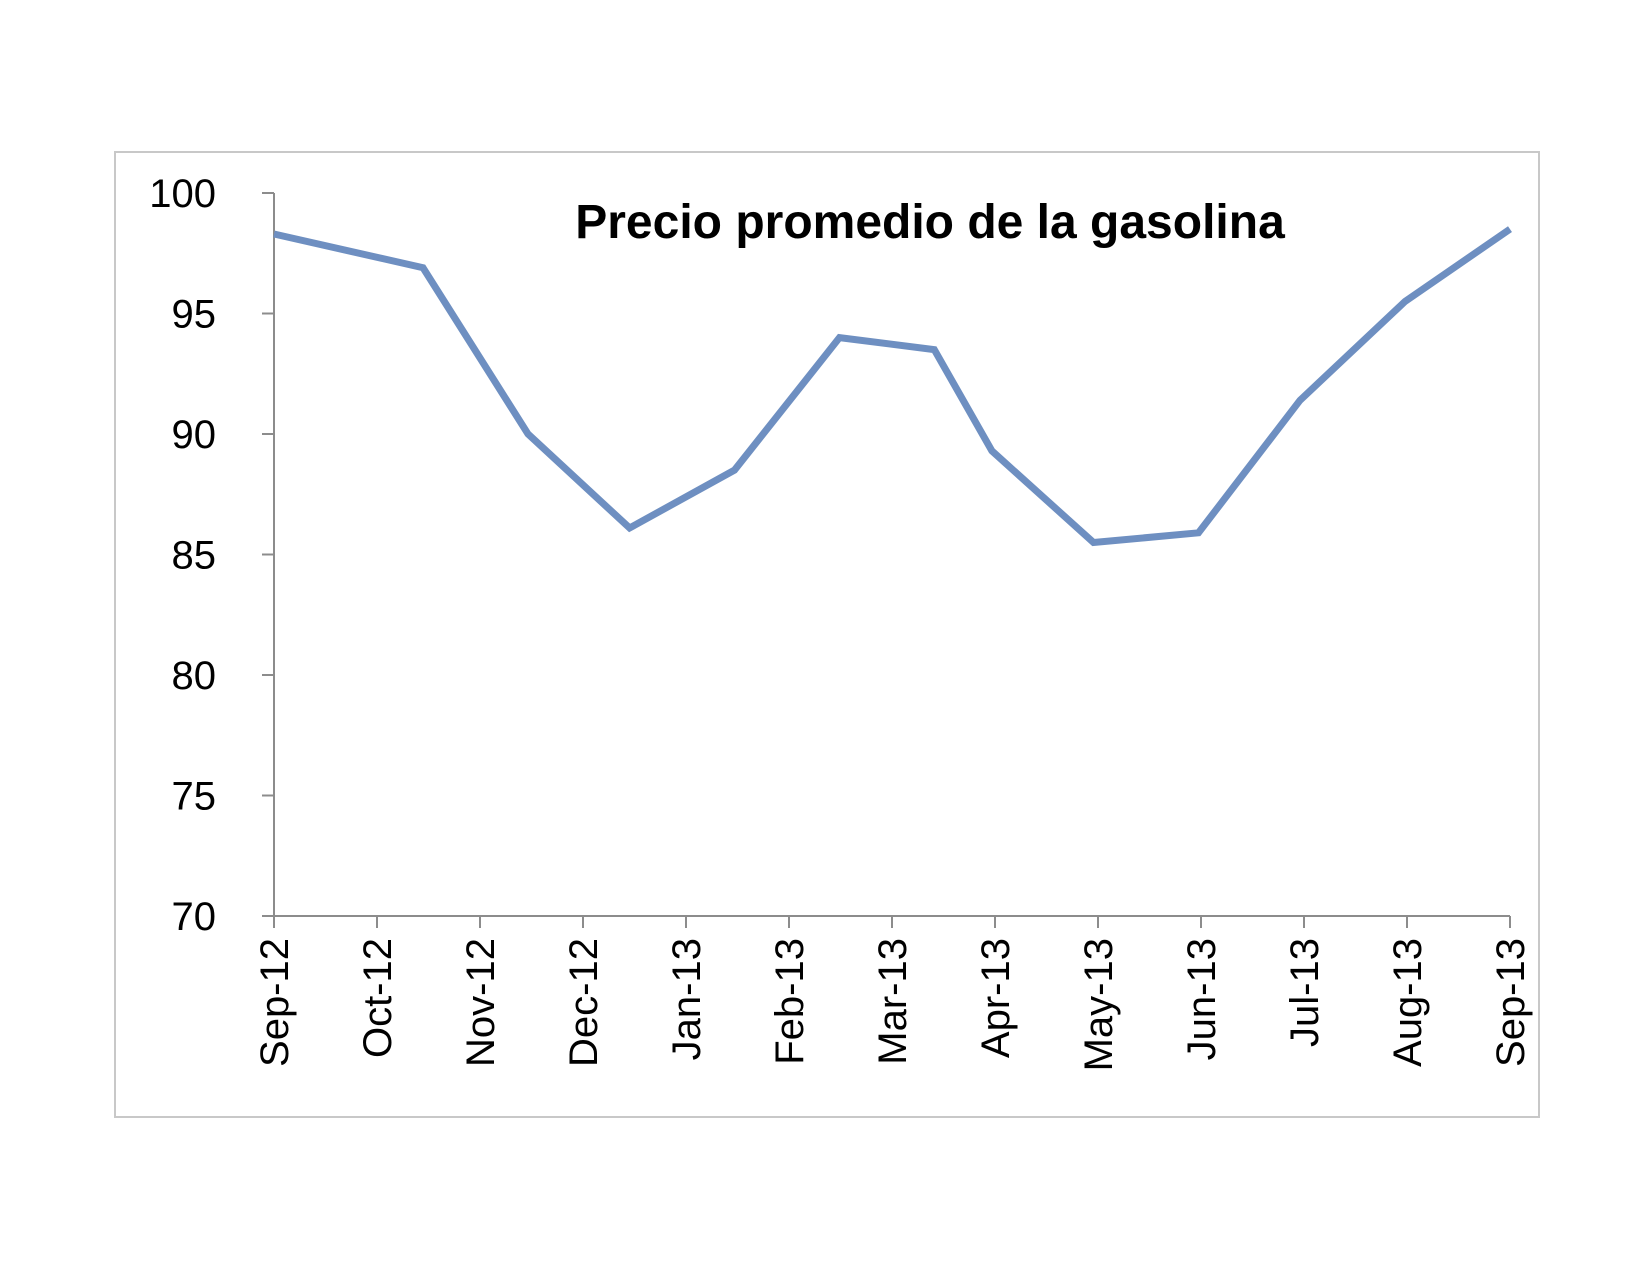 This screenshot has width=1650, height=1275. Describe the element at coordinates (1305, 992) in the screenshot. I see `x-tick-label: Jul-13` at that location.